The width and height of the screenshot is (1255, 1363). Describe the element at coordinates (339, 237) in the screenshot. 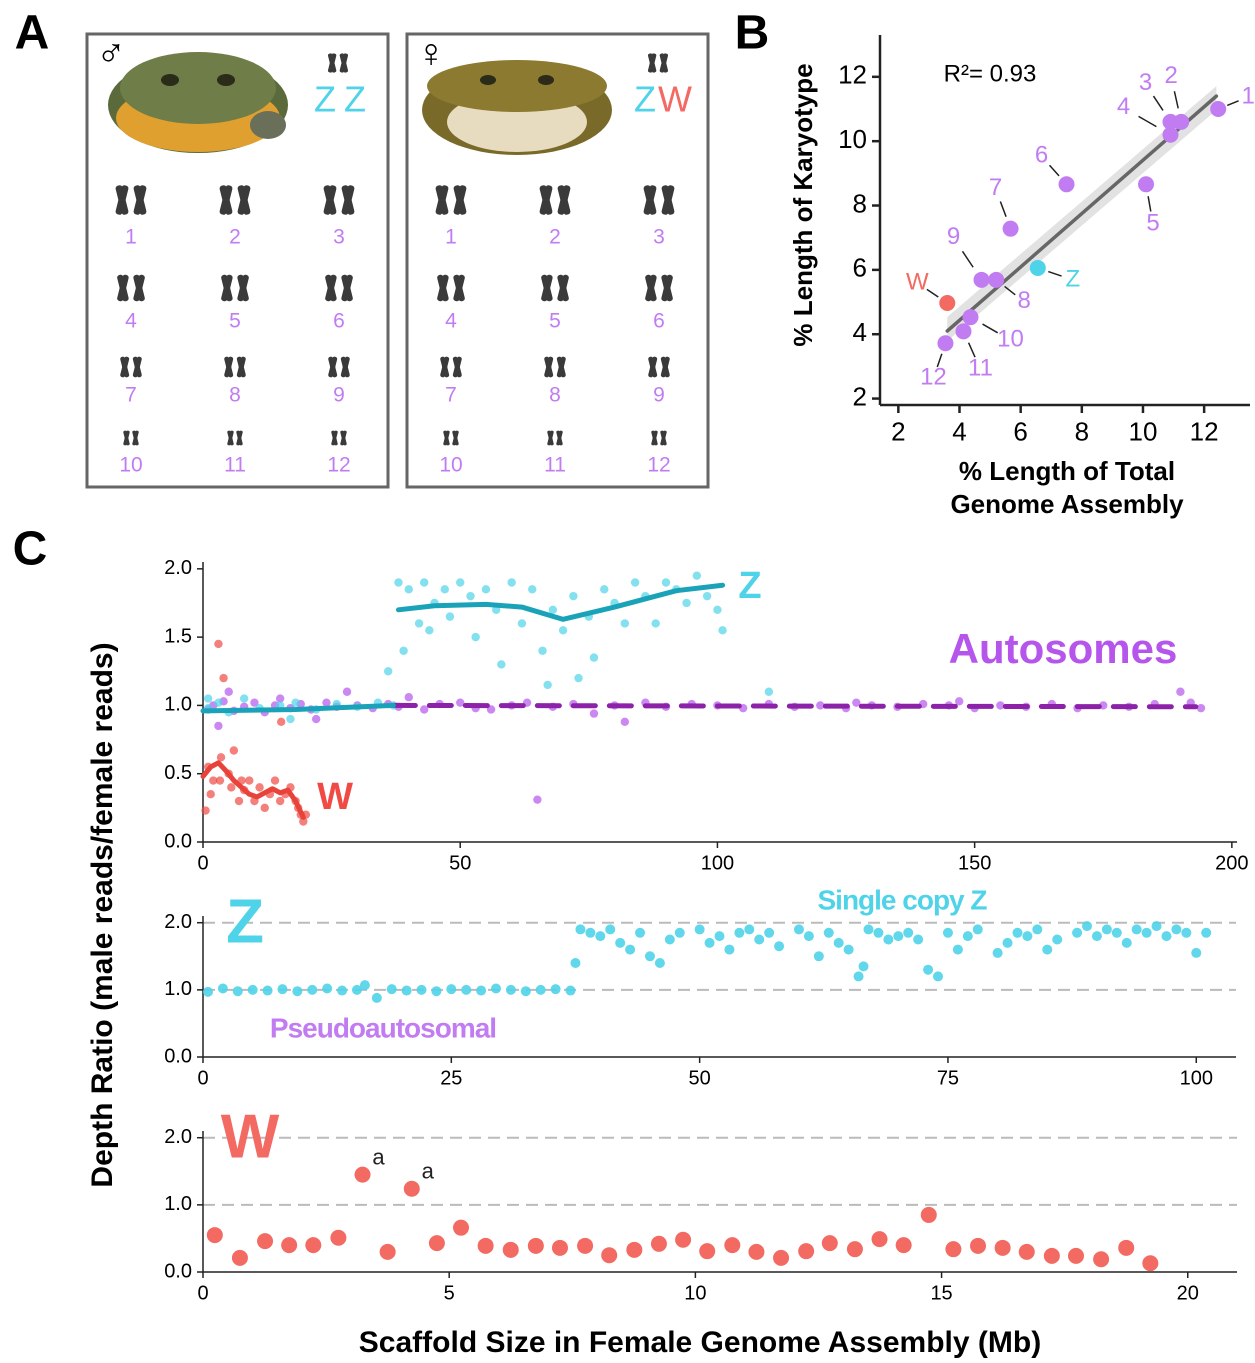

I see `chromosome-number: 3` at that location.